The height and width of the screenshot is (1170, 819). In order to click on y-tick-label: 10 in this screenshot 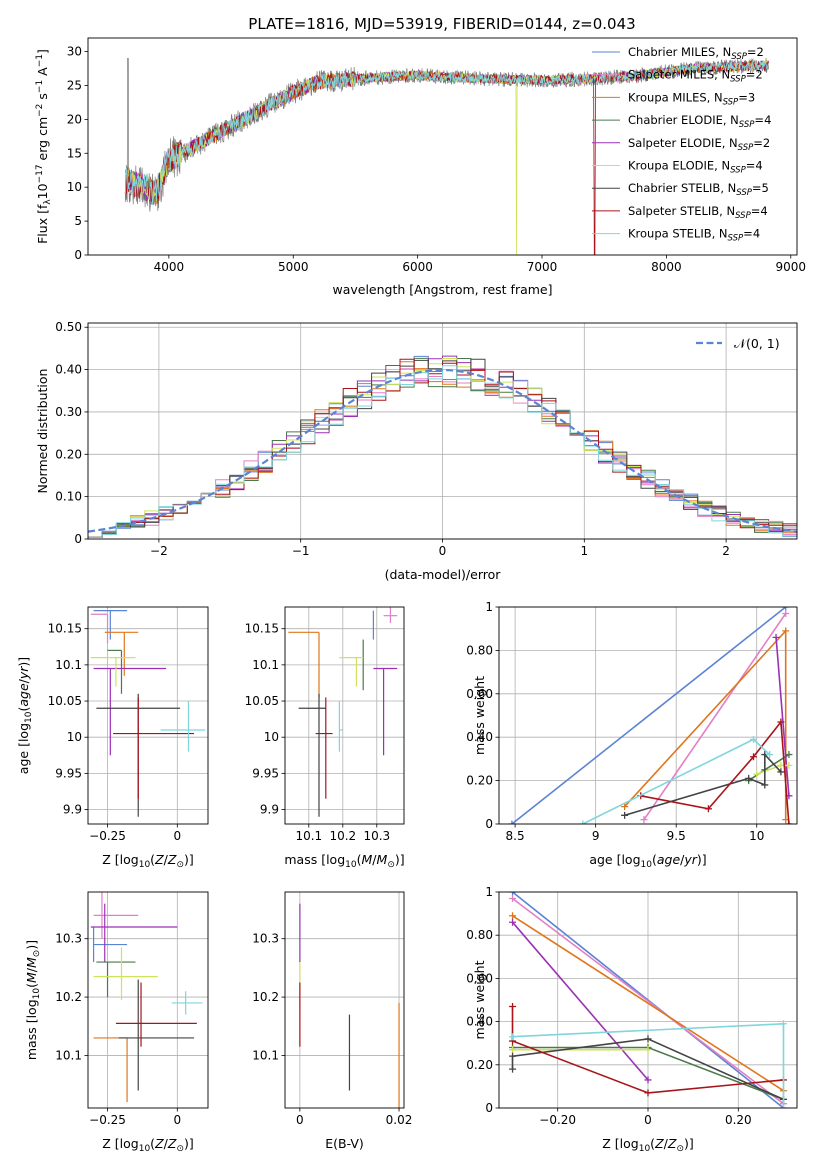, I will do `click(74, 187)`.